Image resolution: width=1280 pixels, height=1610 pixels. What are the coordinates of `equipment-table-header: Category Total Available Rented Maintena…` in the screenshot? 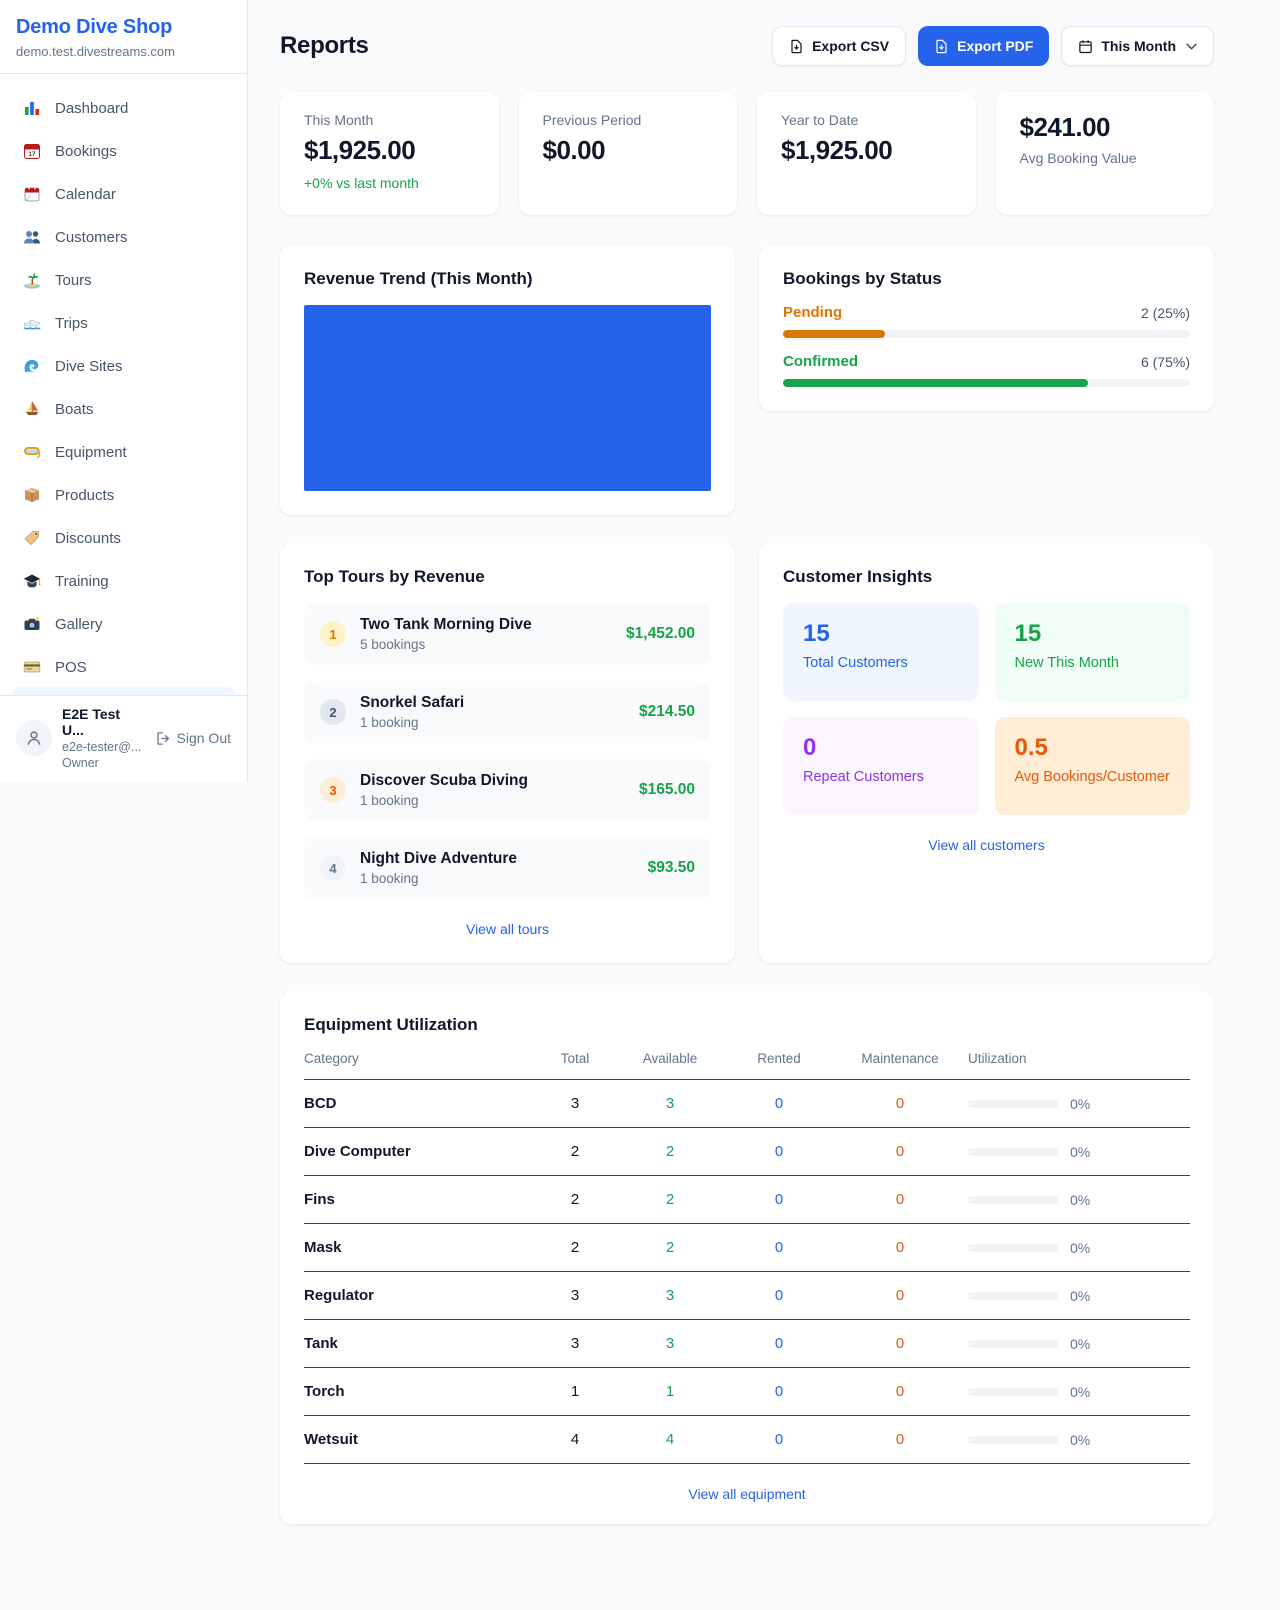 It's located at (747, 1057).